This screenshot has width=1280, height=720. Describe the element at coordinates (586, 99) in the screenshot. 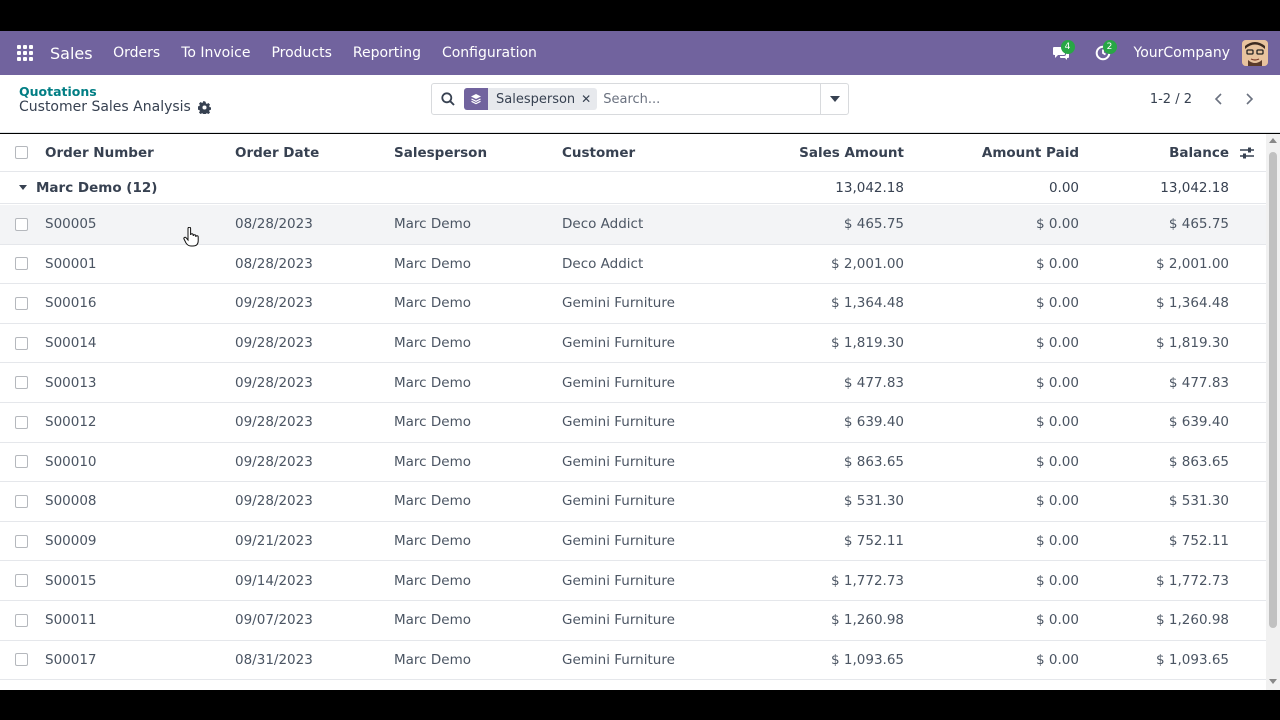

I see `facet-remove-icon: ✕` at that location.